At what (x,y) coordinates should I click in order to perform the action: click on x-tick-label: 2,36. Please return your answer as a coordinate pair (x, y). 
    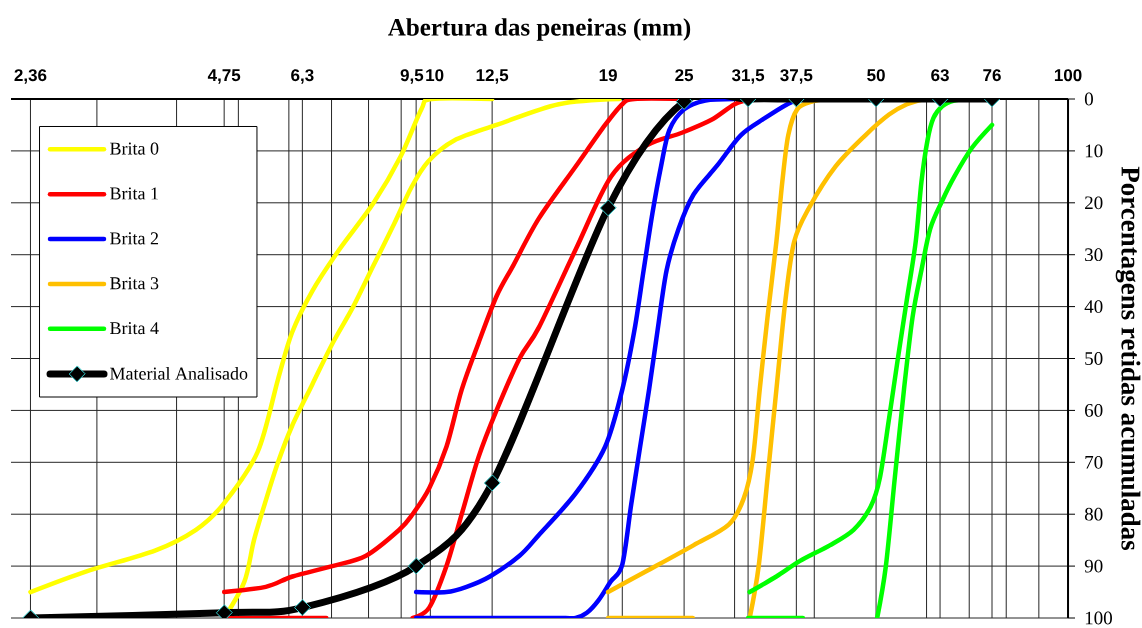
    Looking at the image, I should click on (30, 76).